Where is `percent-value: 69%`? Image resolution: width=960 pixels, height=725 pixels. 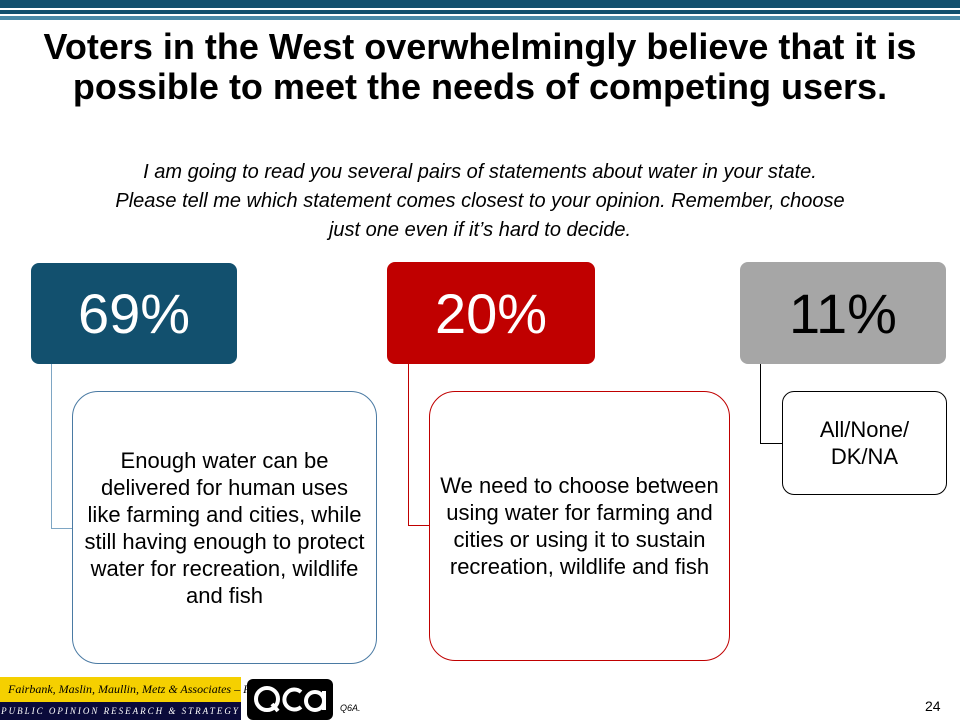
percent-value: 69% is located at coordinates (134, 313).